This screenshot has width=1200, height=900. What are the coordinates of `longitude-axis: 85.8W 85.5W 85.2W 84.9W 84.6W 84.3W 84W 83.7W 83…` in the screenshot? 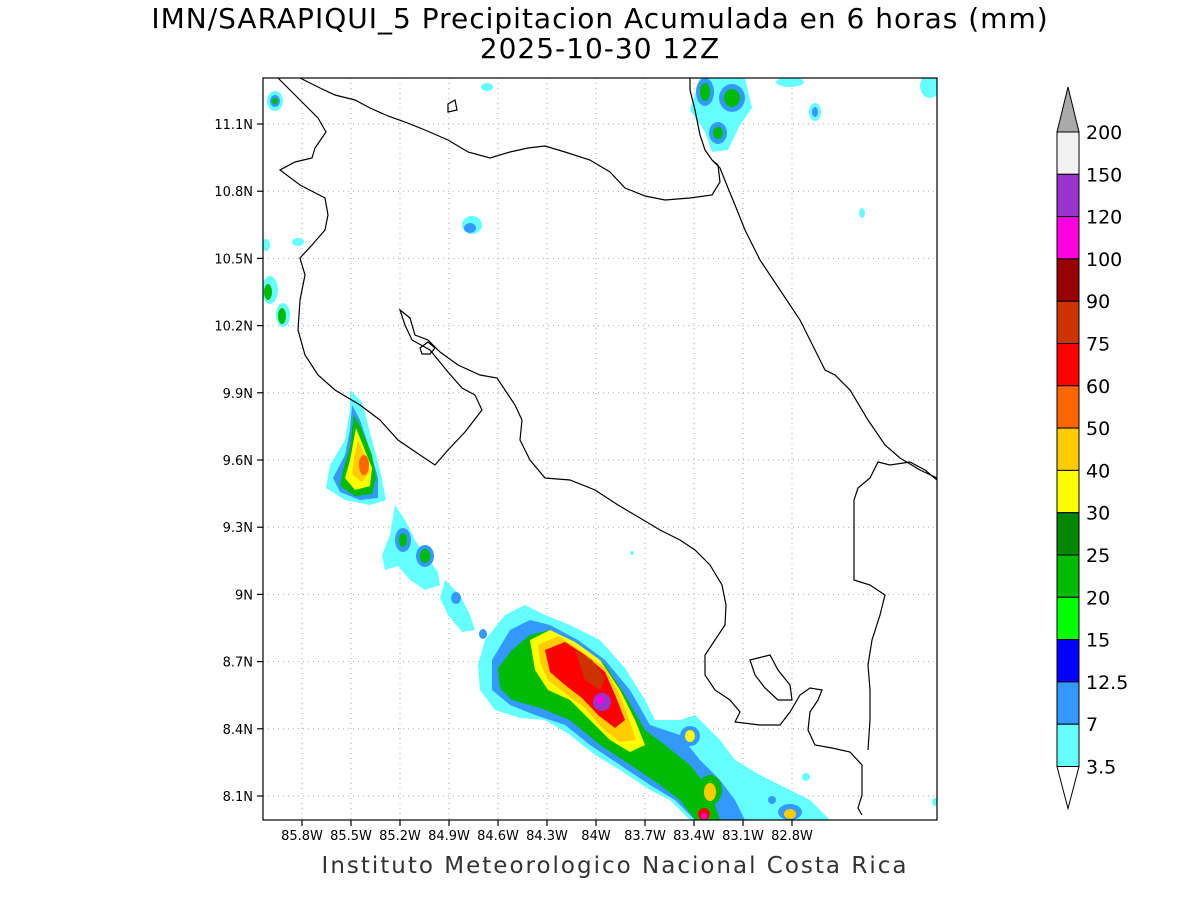 It's located at (547, 832).